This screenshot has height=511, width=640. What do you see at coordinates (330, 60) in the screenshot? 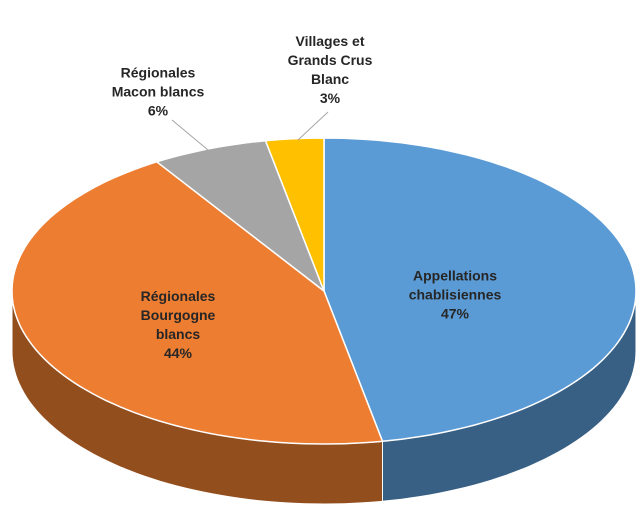
I see `category-name: Villages et Grands Crus Blanc` at bounding box center [330, 60].